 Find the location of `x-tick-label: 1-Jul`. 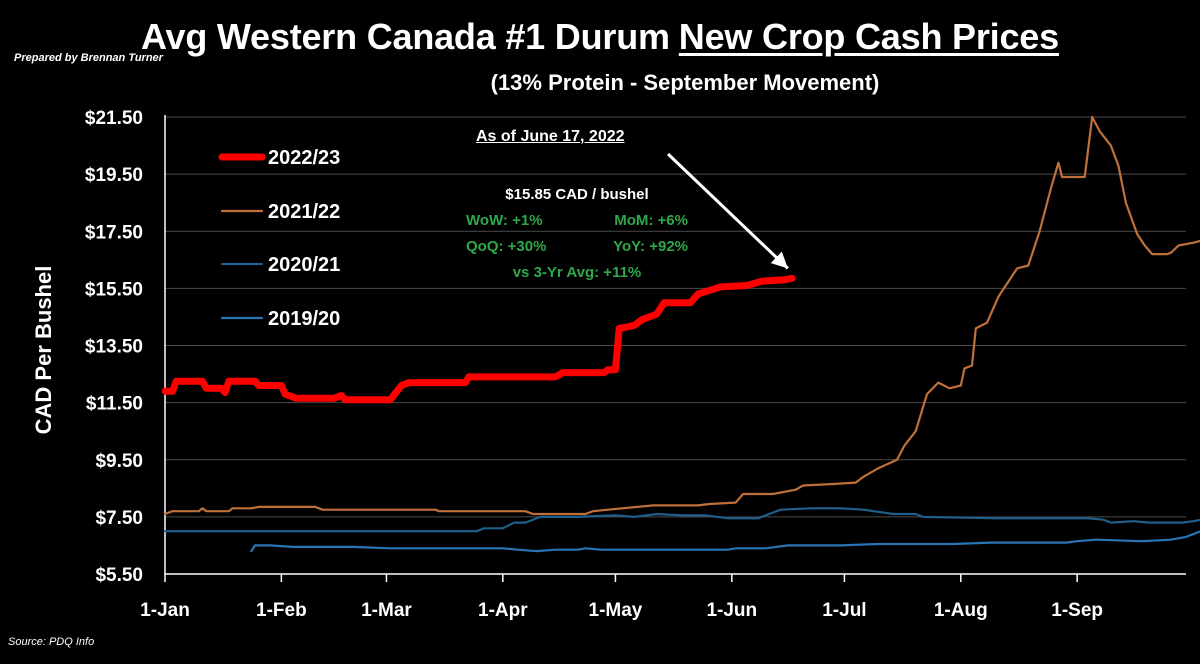

x-tick-label: 1-Jul is located at coordinates (844, 610).